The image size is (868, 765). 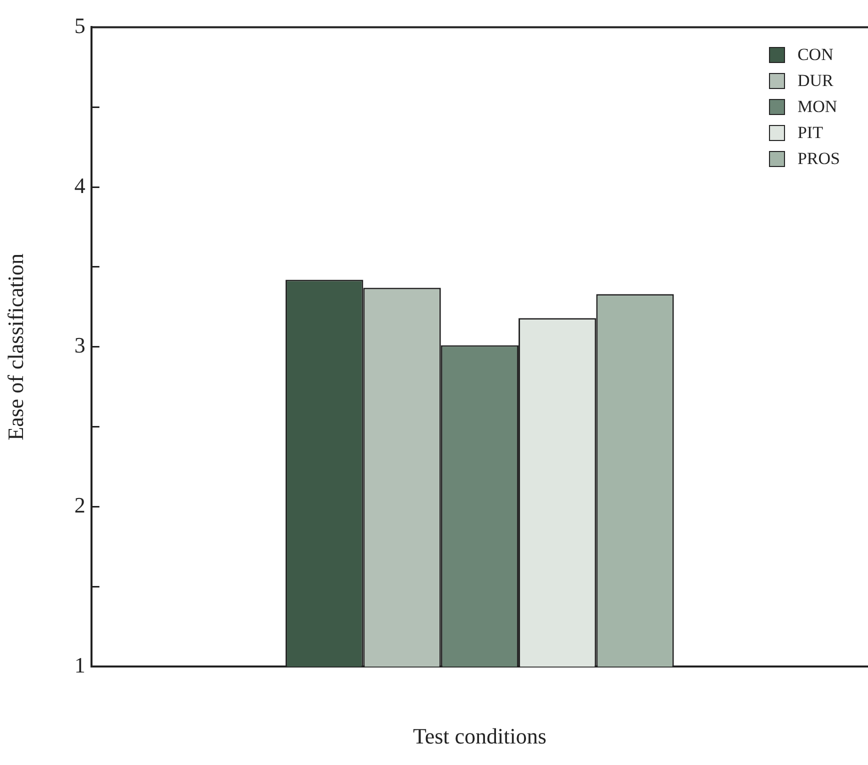 I want to click on legend-label: PROS, so click(x=818, y=159).